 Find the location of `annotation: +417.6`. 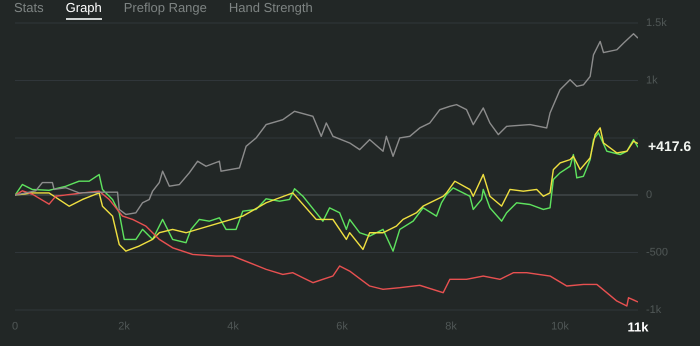

annotation: +417.6 is located at coordinates (670, 146).